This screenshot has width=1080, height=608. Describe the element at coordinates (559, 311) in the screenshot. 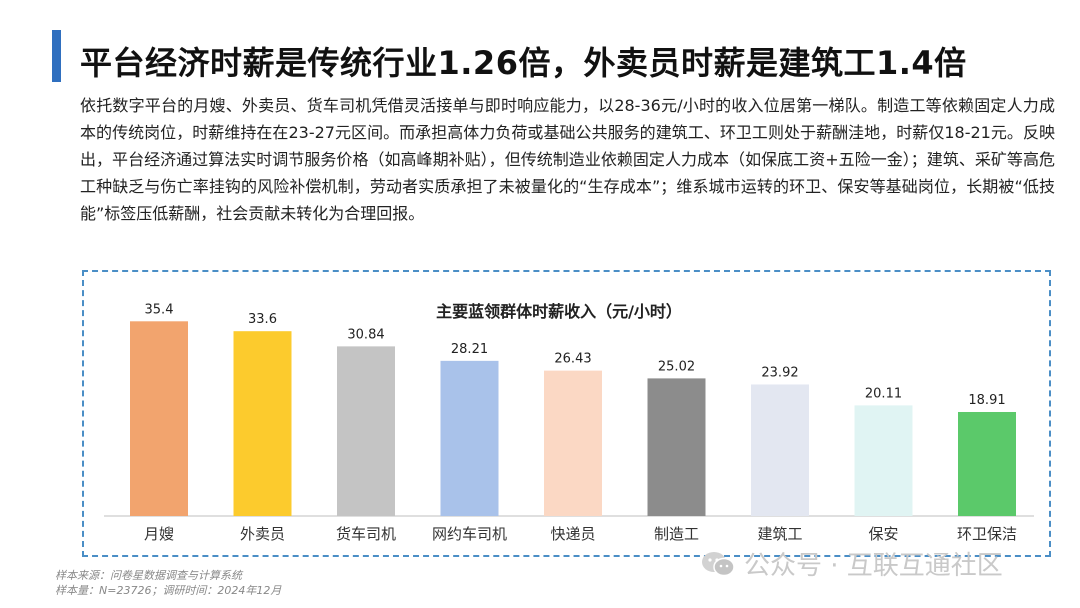

I see `chart-title: 主要蓝领群体时薪收入（元/小时）` at that location.